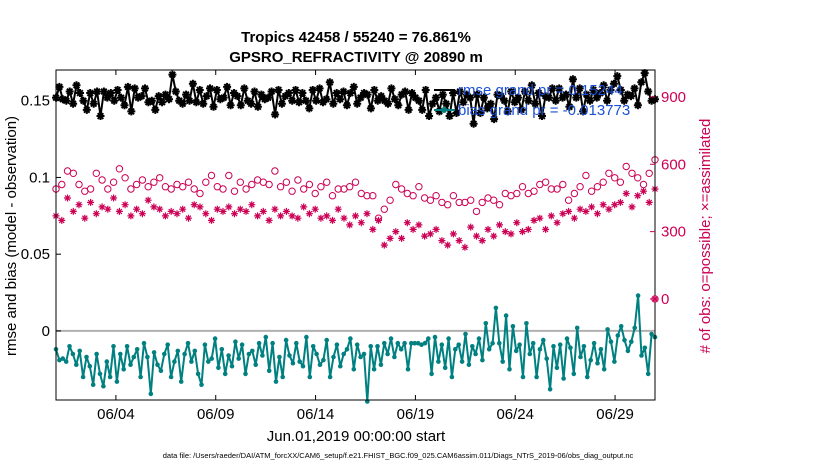 This screenshot has height=470, width=830. I want to click on x-tick-label: 06/04, so click(116, 414).